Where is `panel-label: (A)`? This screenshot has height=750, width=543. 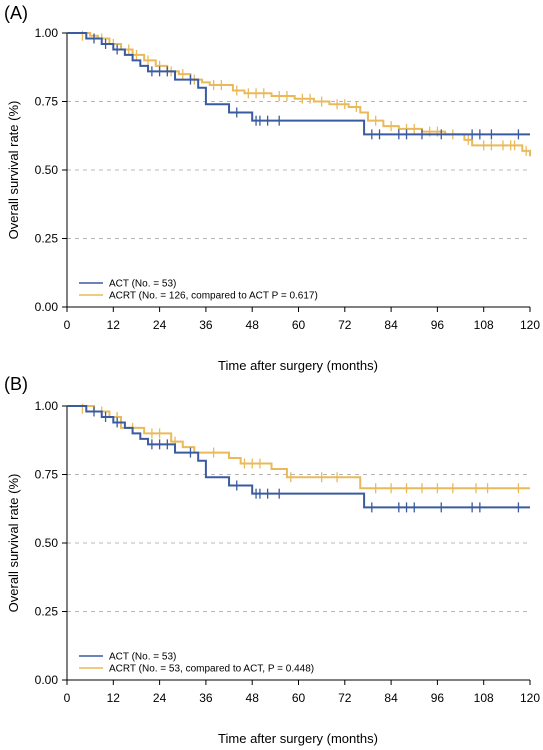
panel-label: (A) is located at coordinates (16, 13).